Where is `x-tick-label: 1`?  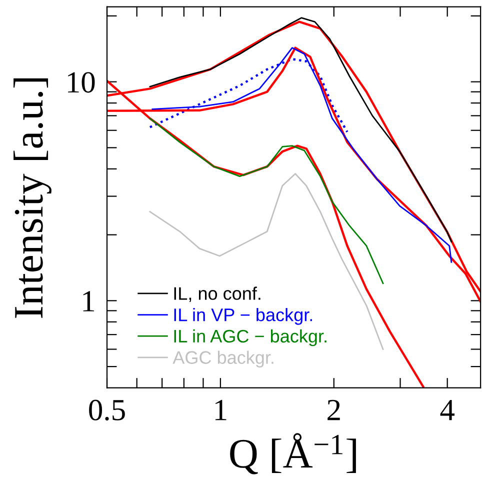 x-tick-label: 1 is located at coordinates (221, 410).